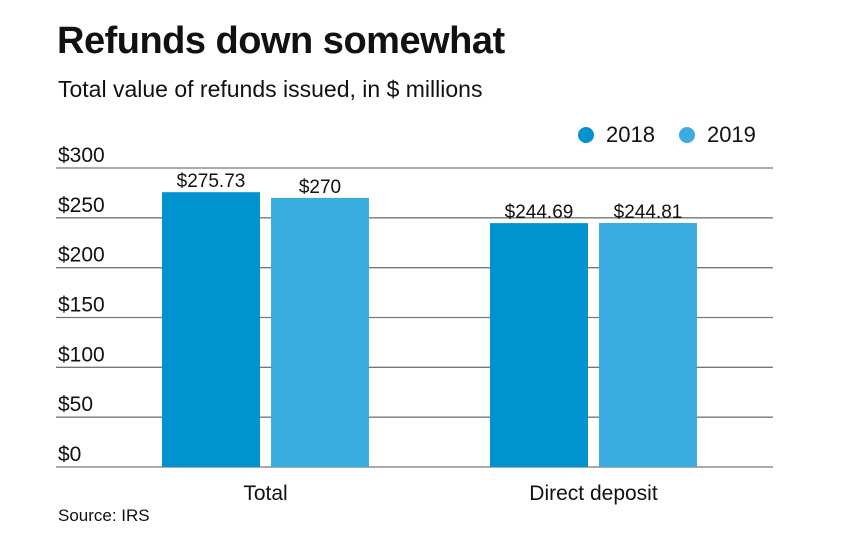  What do you see at coordinates (81, 155) in the screenshot?
I see `y-tick-label: $300` at bounding box center [81, 155].